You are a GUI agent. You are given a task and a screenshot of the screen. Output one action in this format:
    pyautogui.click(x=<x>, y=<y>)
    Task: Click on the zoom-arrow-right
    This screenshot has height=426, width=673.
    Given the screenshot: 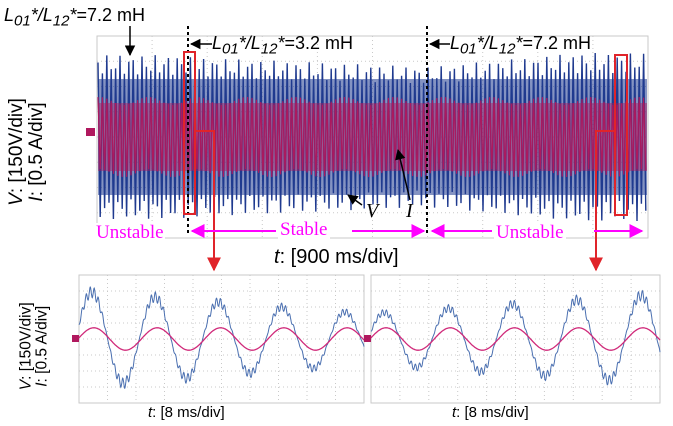 What is the action you would take?
    pyautogui.click(x=602, y=201)
    